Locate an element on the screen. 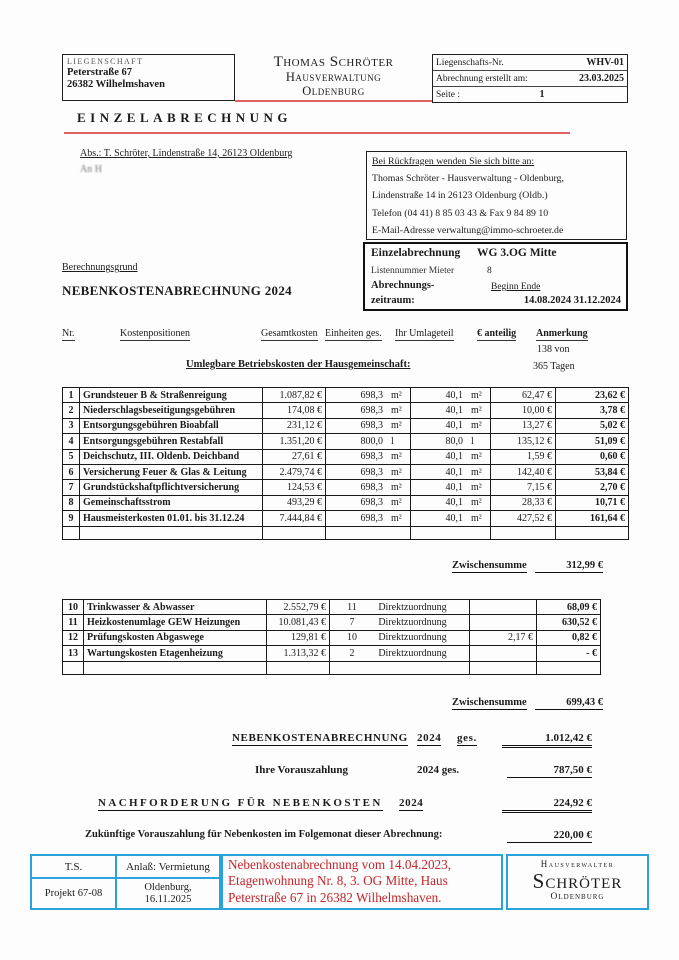 This screenshot has height=960, width=679. prepayment-value: 787,50 € is located at coordinates (549, 771).